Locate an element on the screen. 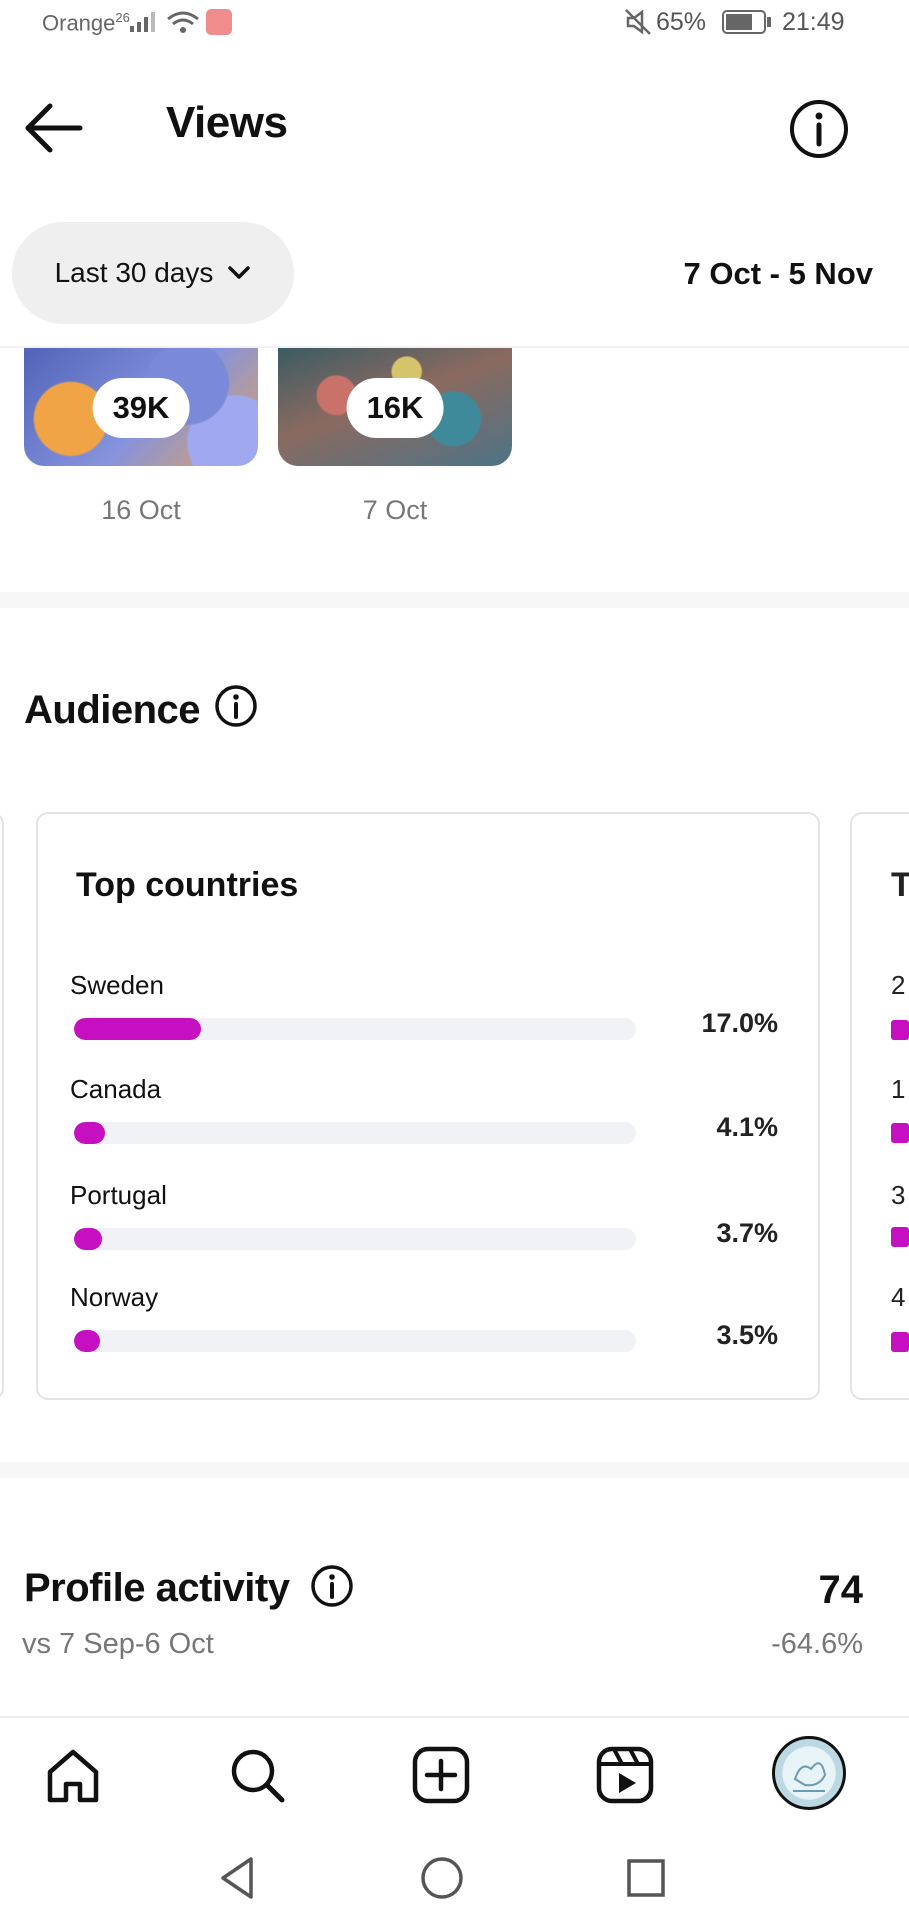  profile-activity-comparison: vs 7 Sep-6 Oct is located at coordinates (118, 1644).